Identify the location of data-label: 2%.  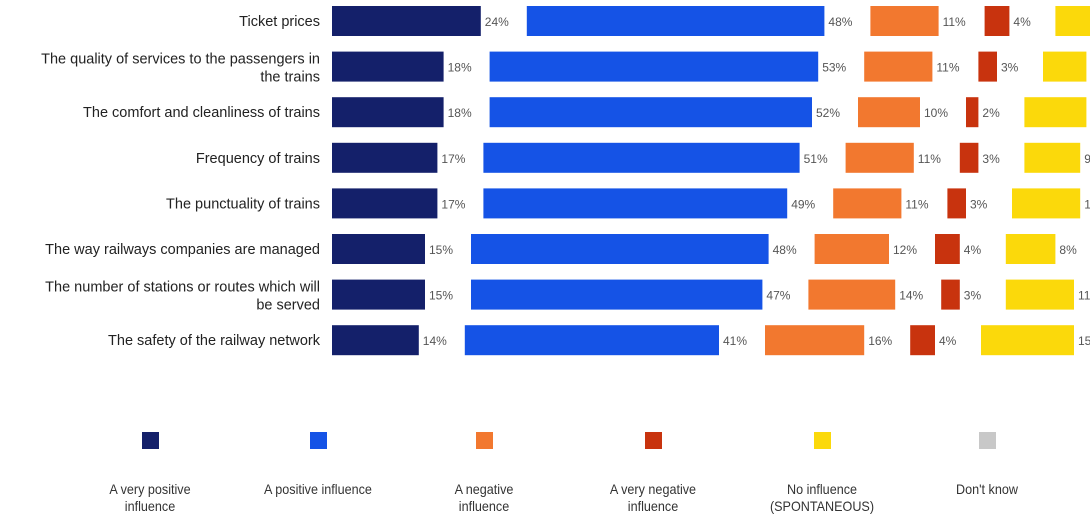
(991, 113).